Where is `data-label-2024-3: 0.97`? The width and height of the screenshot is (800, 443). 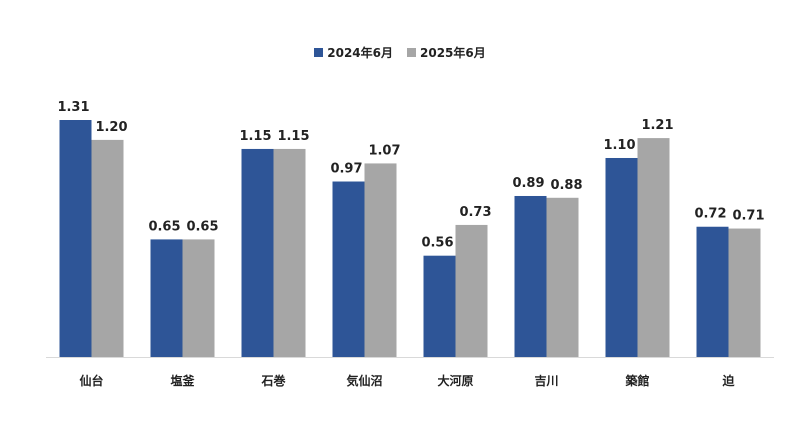 data-label-2024-3: 0.97 is located at coordinates (346, 169).